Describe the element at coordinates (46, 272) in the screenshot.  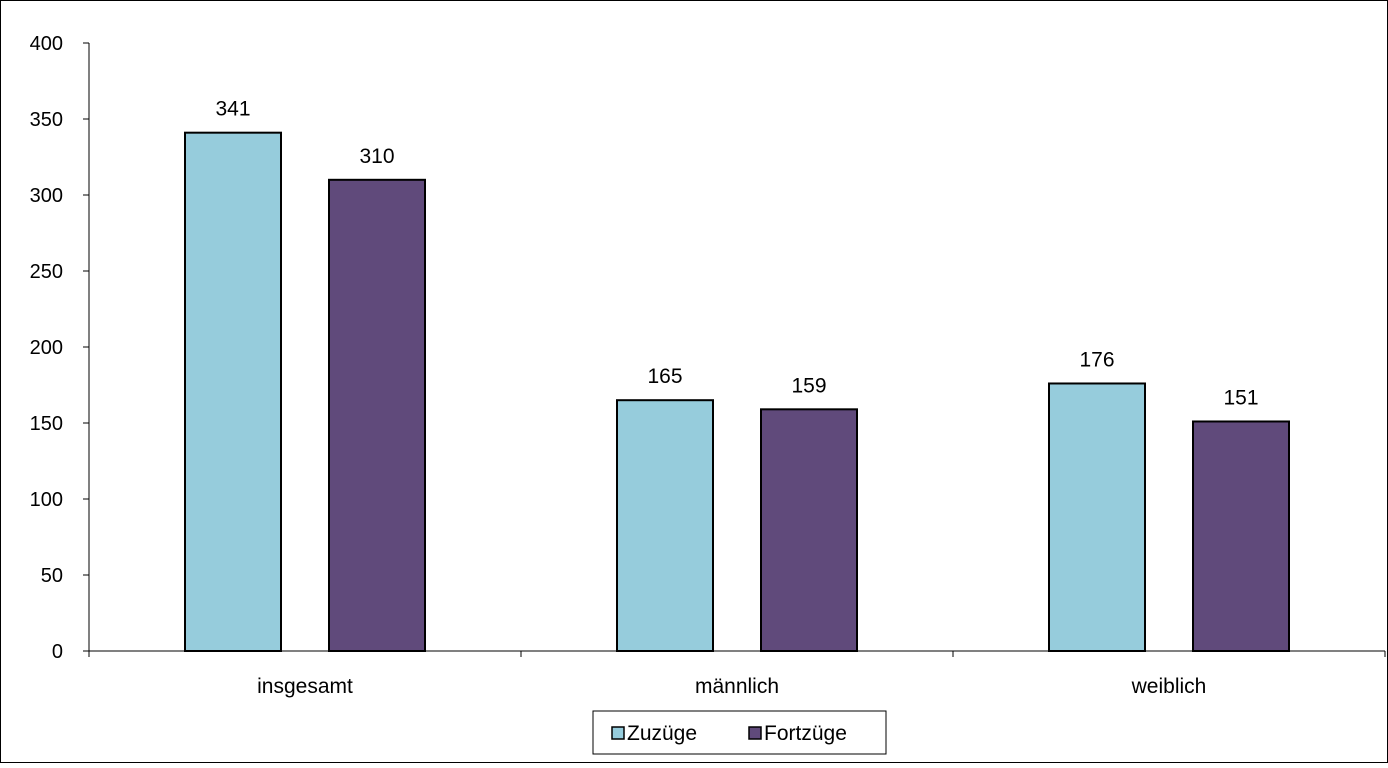
I see `y-tick-label: 250` at that location.